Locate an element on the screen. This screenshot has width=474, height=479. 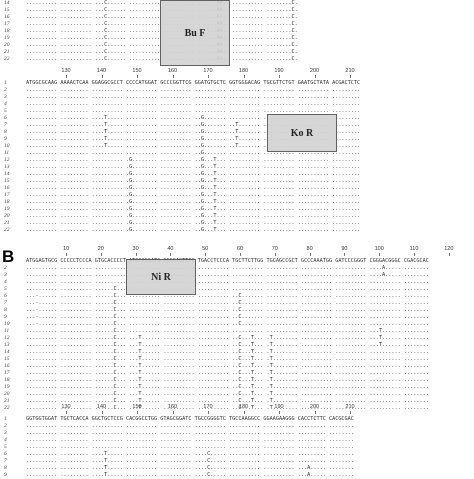
sequence-number: 15 is located at coordinates (7, 181).